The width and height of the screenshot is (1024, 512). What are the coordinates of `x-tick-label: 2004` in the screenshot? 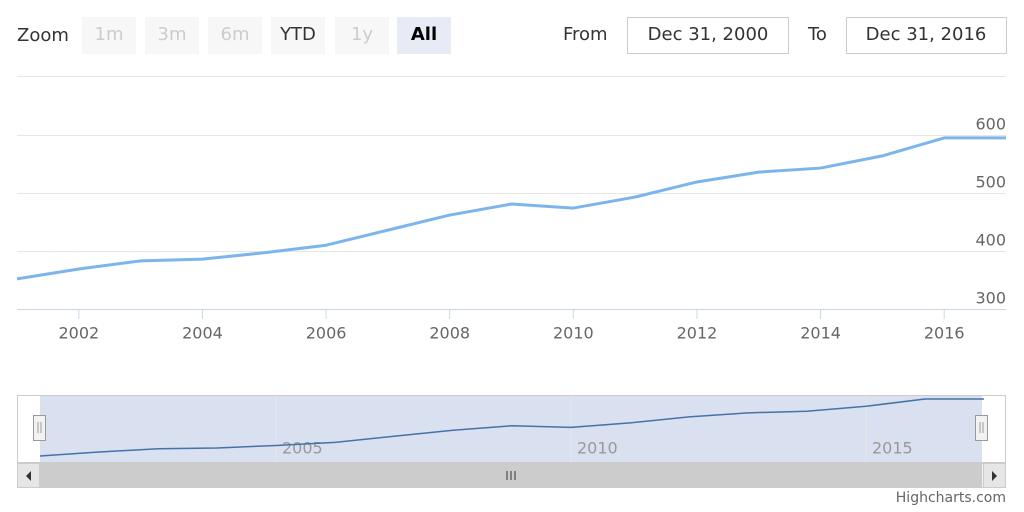 It's located at (202, 333).